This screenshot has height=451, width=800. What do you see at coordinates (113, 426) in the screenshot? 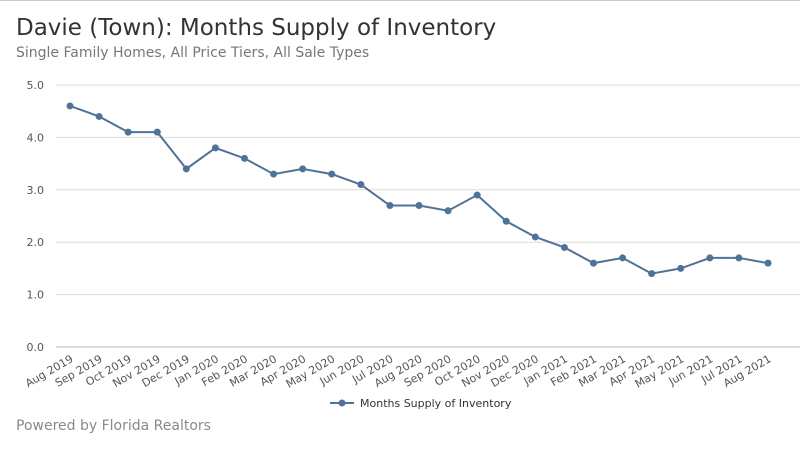
I see `powered-by-footer: Powered by Florida Realtors` at bounding box center [113, 426].